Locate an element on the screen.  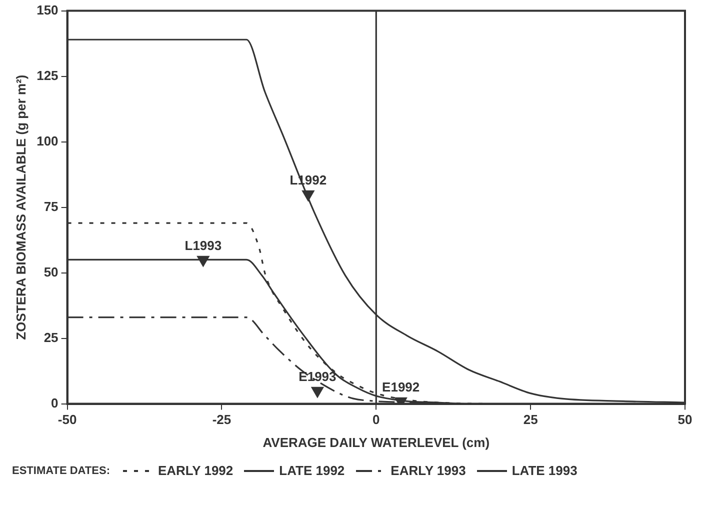
y-tick-label: 150 is located at coordinates (47, 10).